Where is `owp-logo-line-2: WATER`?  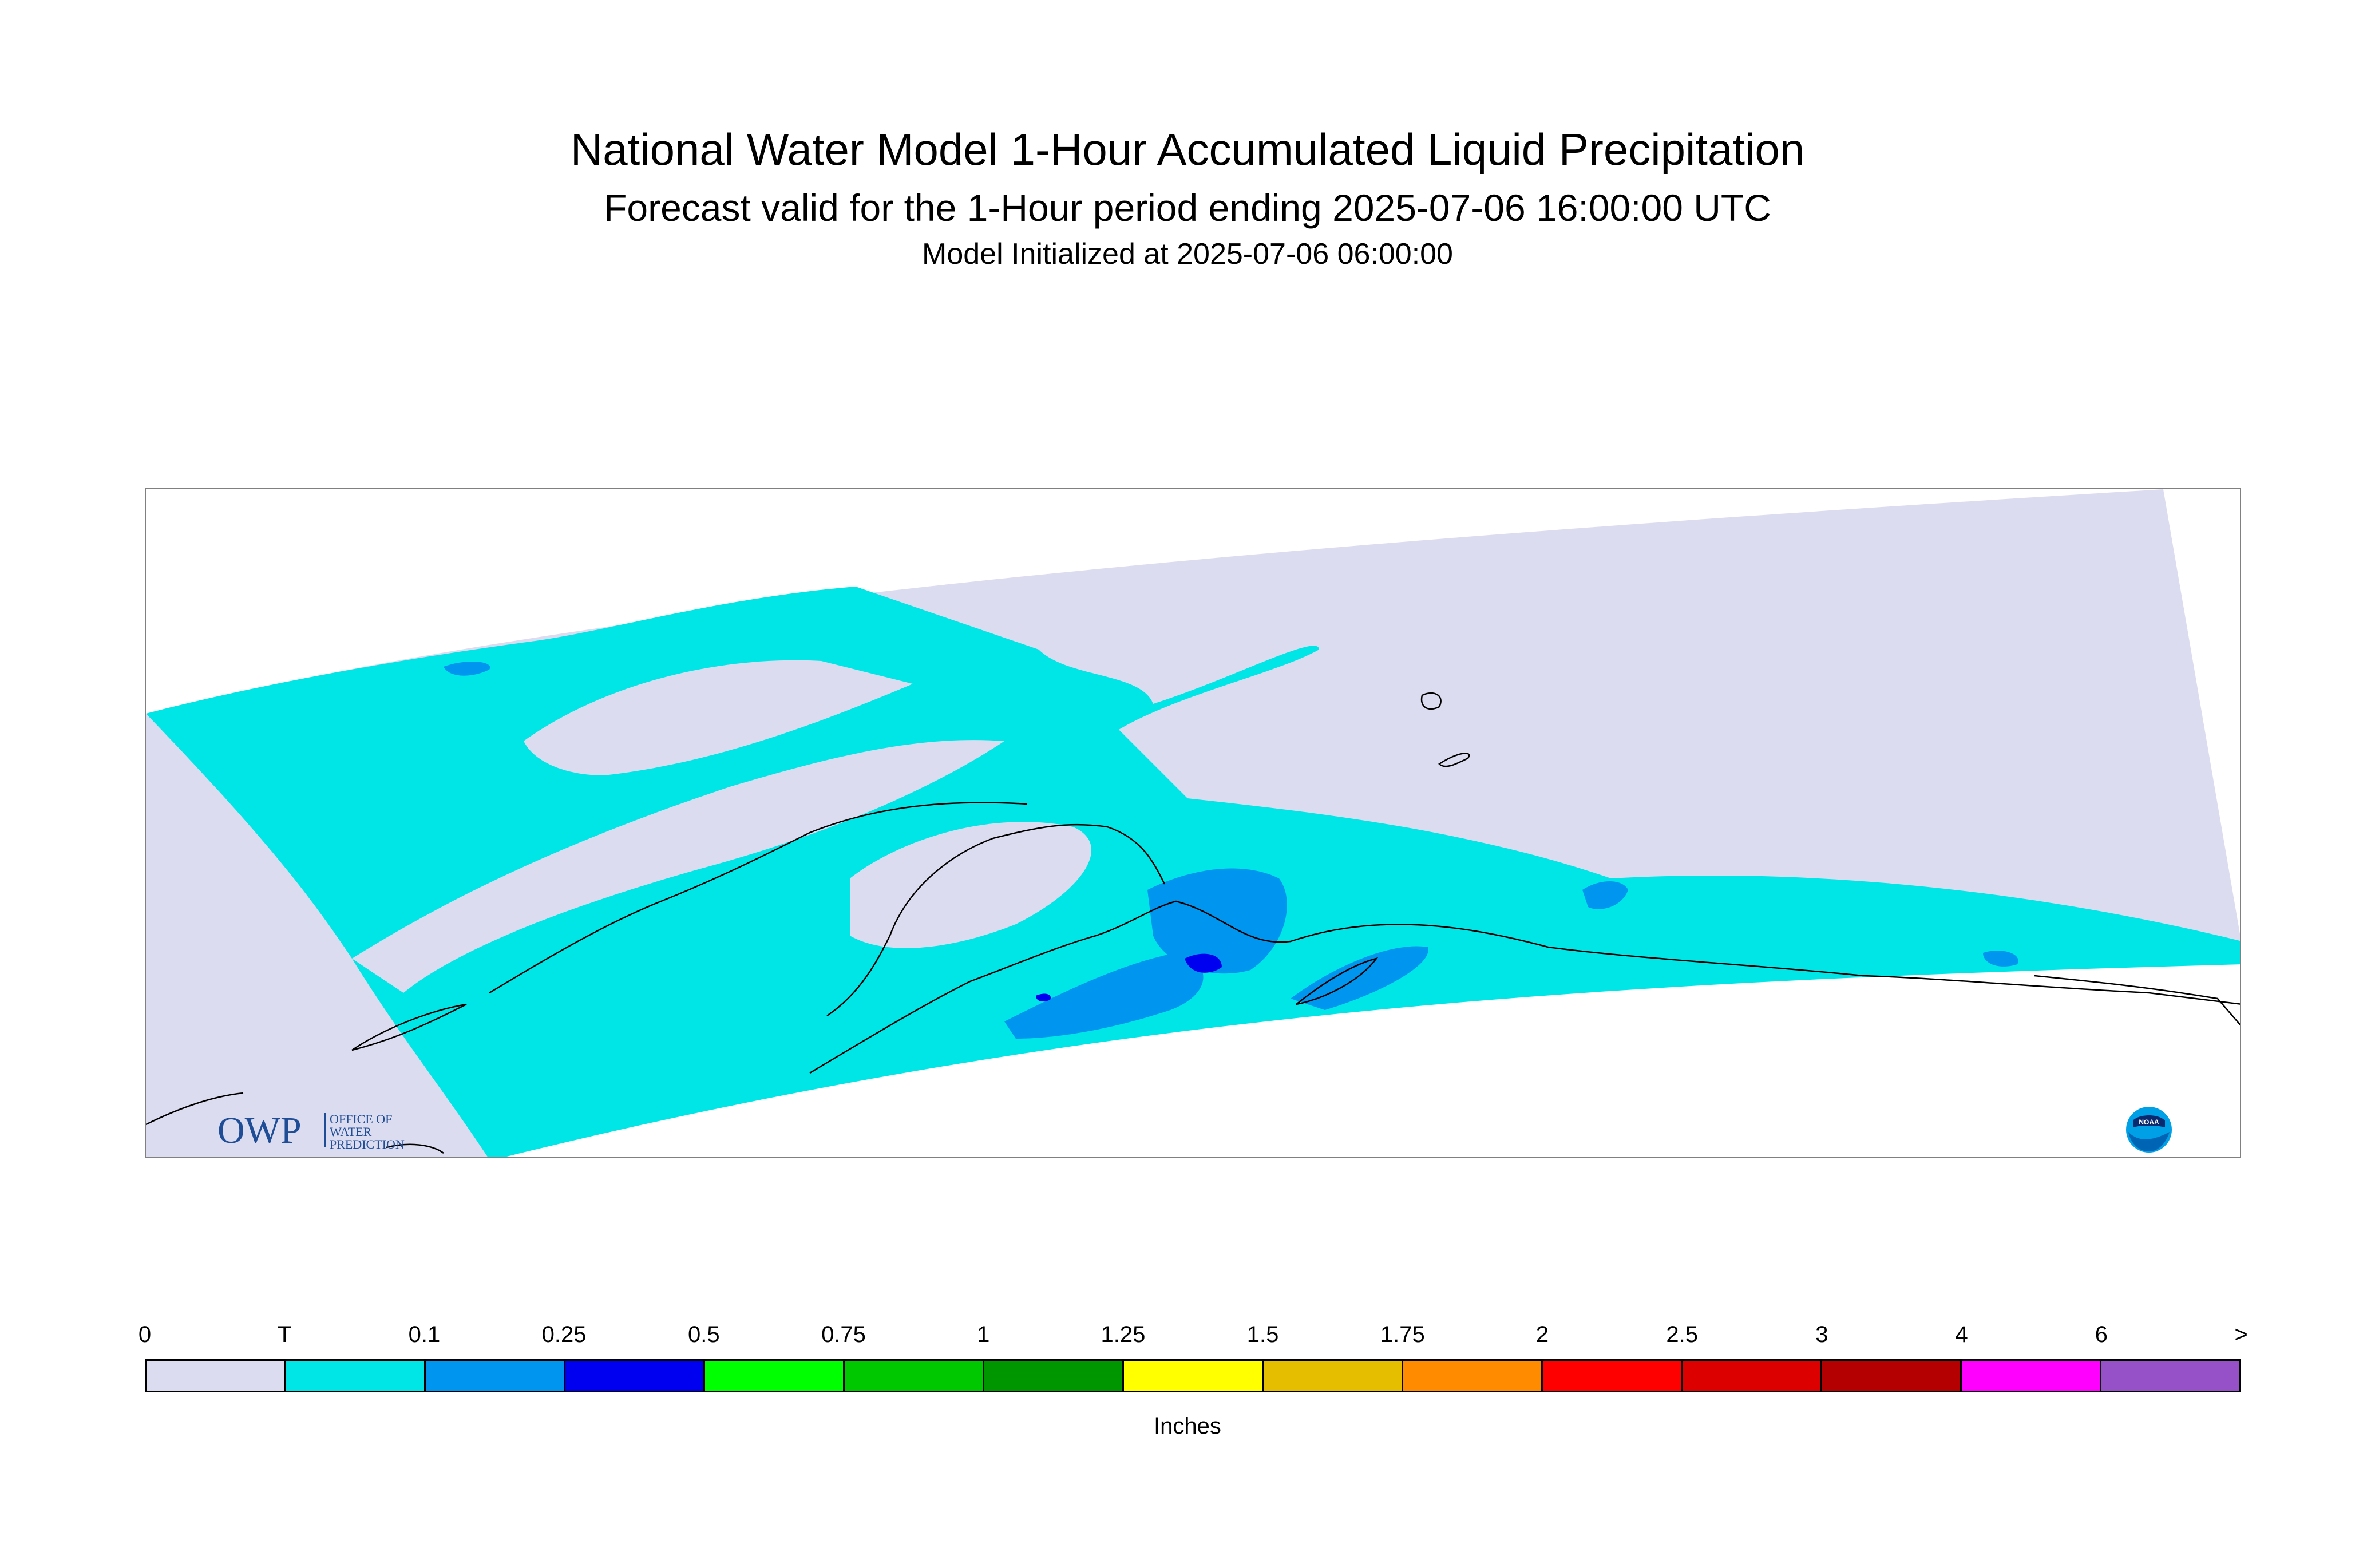
owp-logo-line-2: WATER is located at coordinates (351, 1131).